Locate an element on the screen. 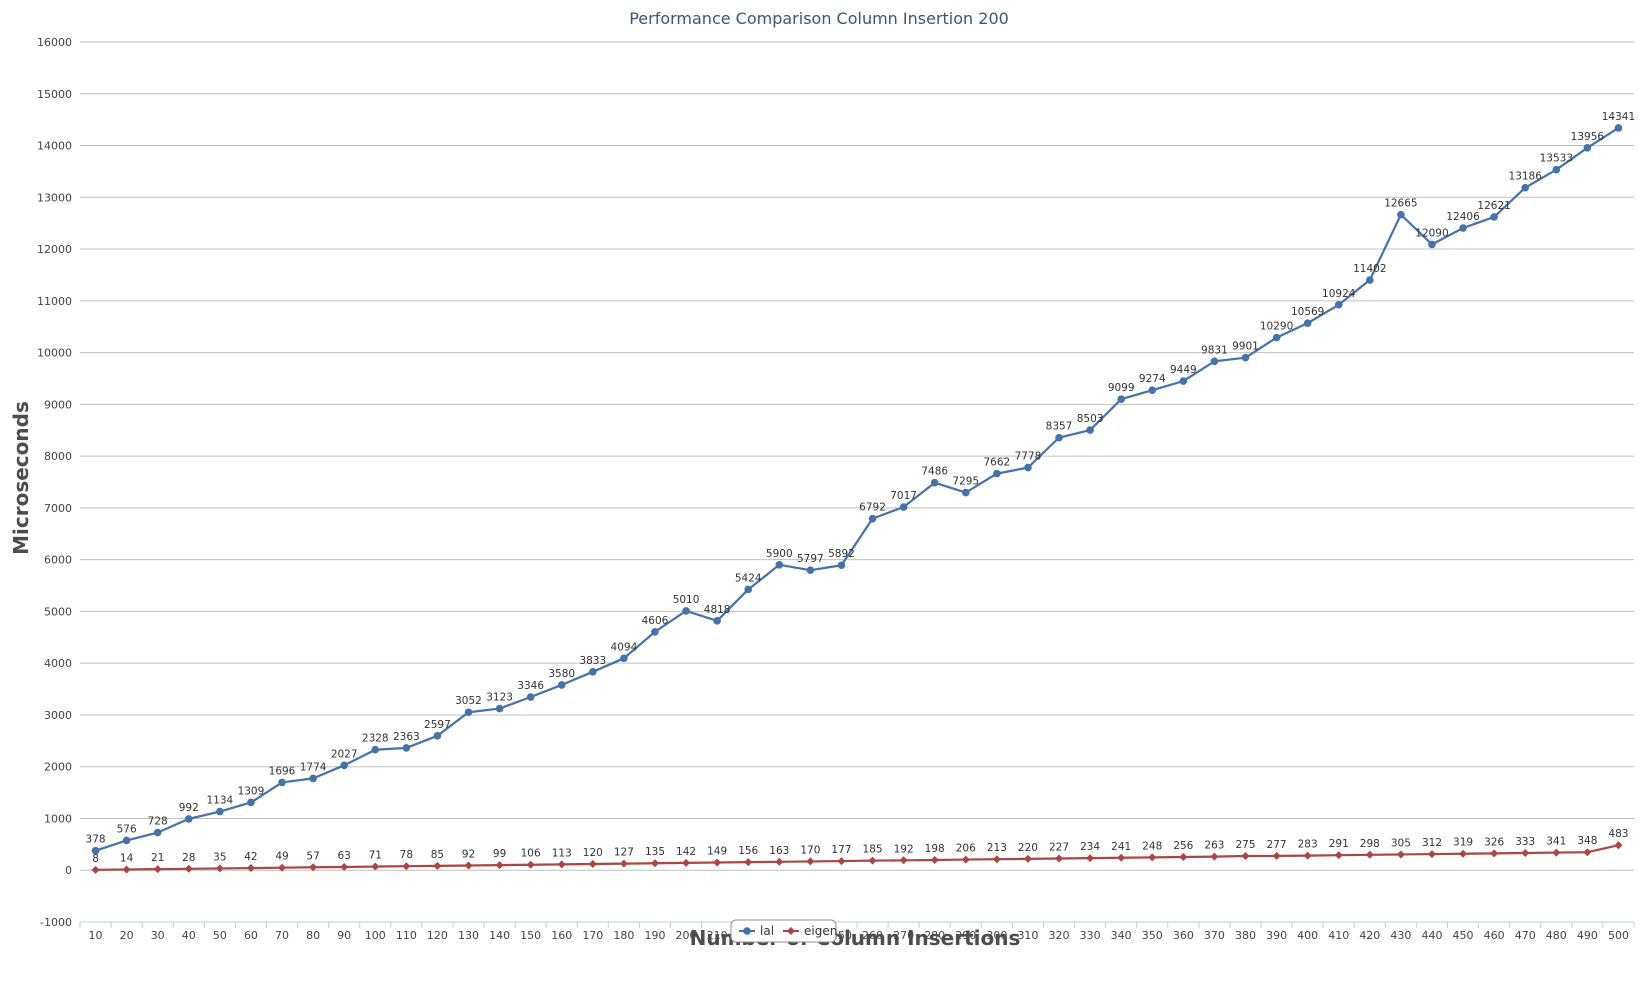 The image size is (1639, 1000). legend-marker-lal is located at coordinates (747, 931).